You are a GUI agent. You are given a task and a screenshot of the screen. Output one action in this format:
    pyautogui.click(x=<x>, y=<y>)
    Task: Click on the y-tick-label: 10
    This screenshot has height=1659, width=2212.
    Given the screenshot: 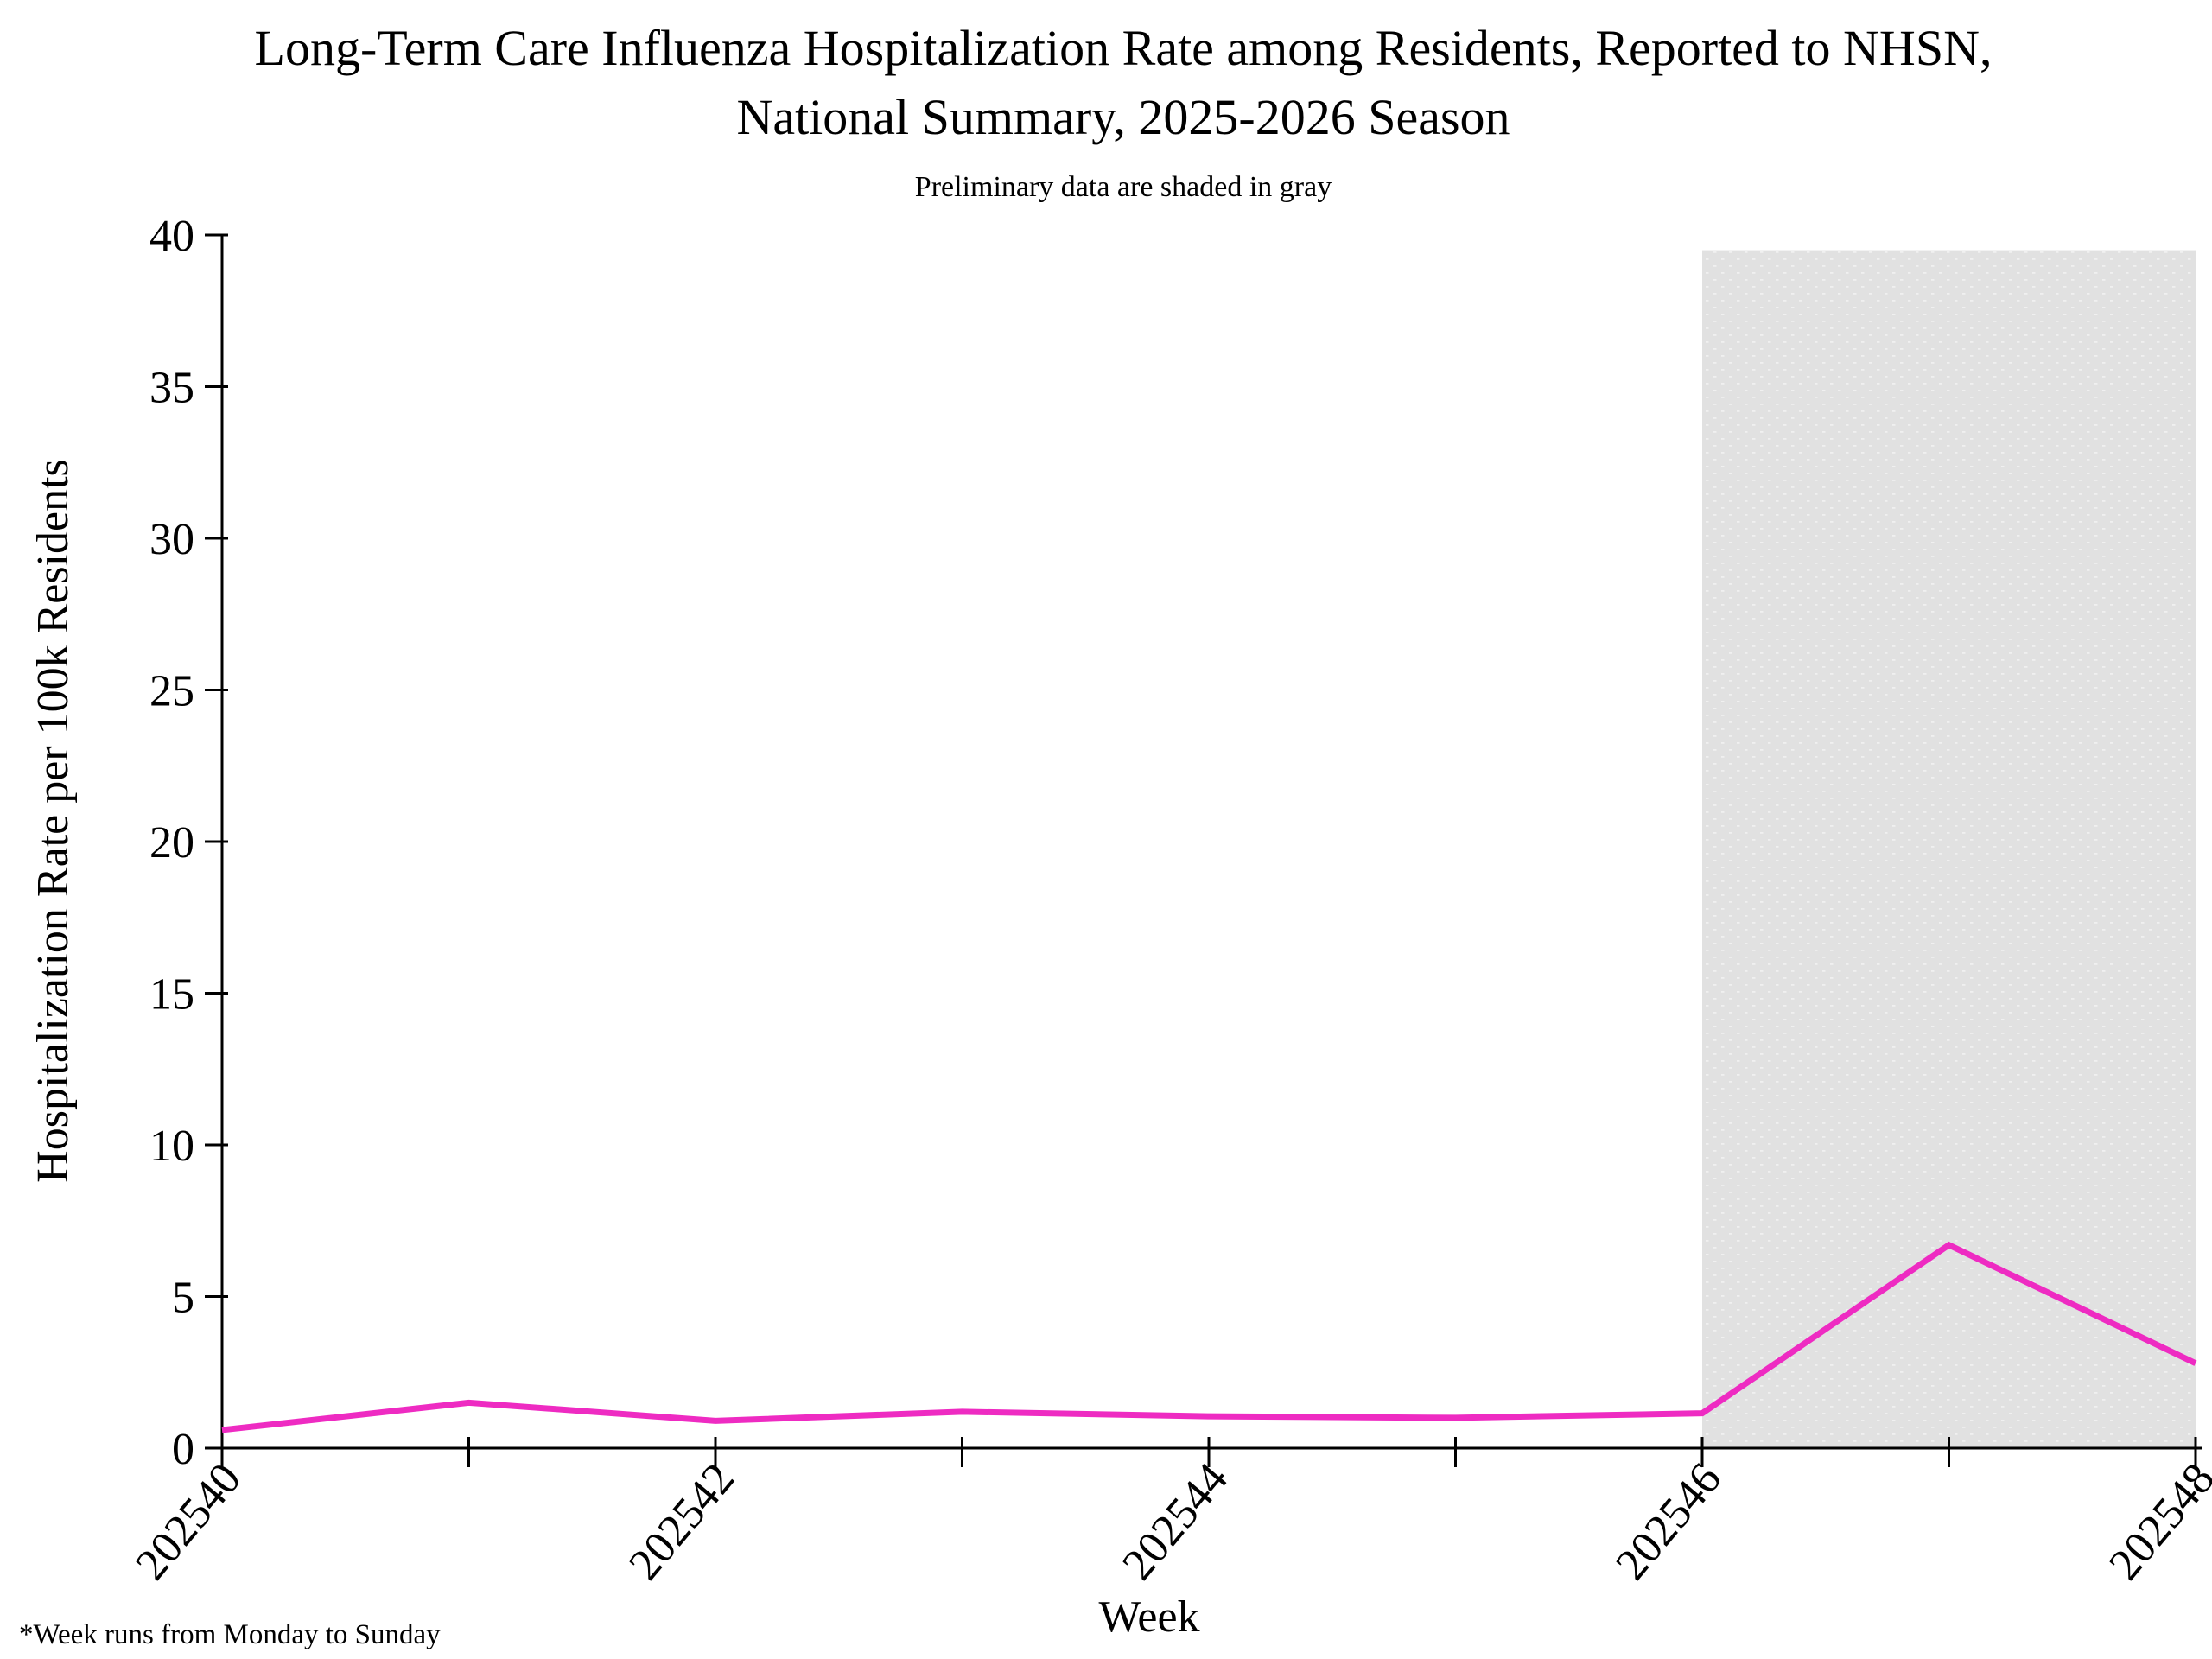 What is the action you would take?
    pyautogui.click(x=171, y=1146)
    